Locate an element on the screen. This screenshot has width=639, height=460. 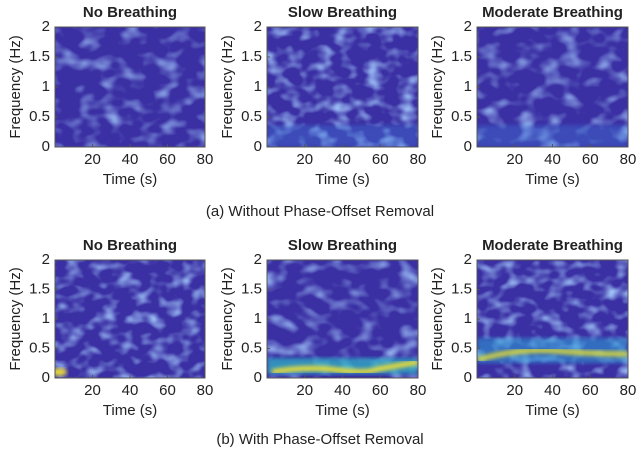
caption: (a) Without Phase-Offset Removal is located at coordinates (320, 211).